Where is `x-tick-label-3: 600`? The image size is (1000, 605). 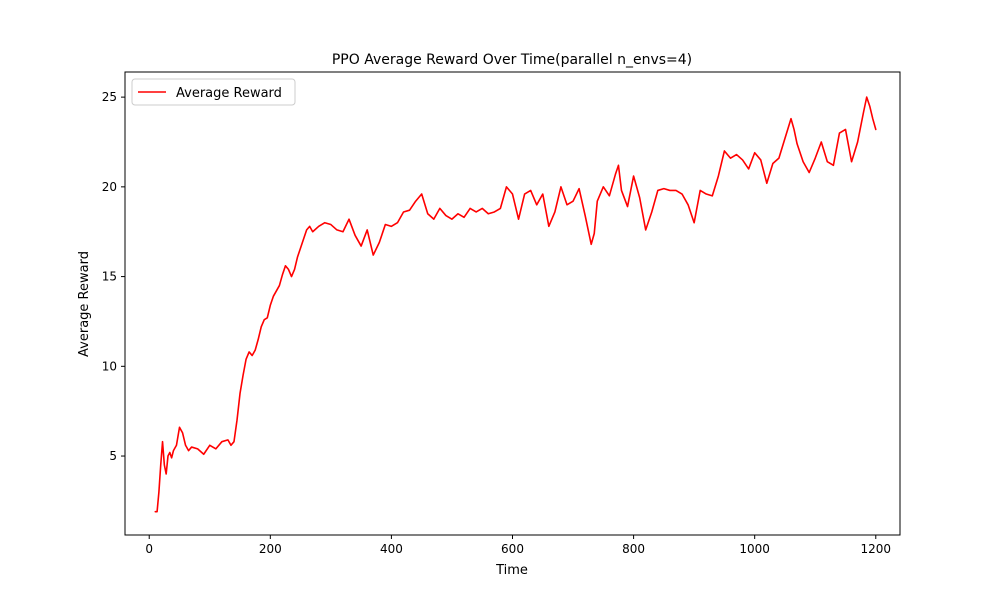
x-tick-label-3: 600 is located at coordinates (512, 549).